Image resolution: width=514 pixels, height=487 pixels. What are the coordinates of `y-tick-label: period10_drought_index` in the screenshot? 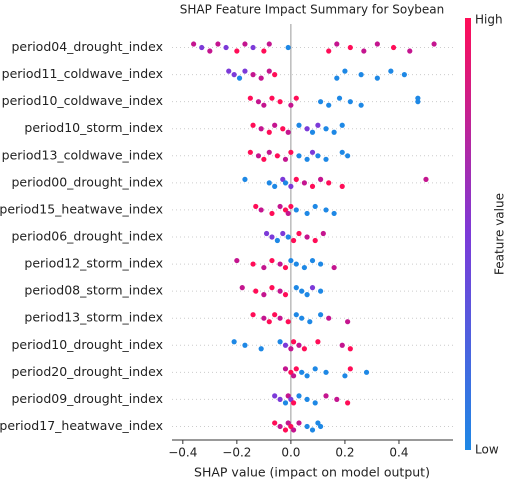 It's located at (87, 344).